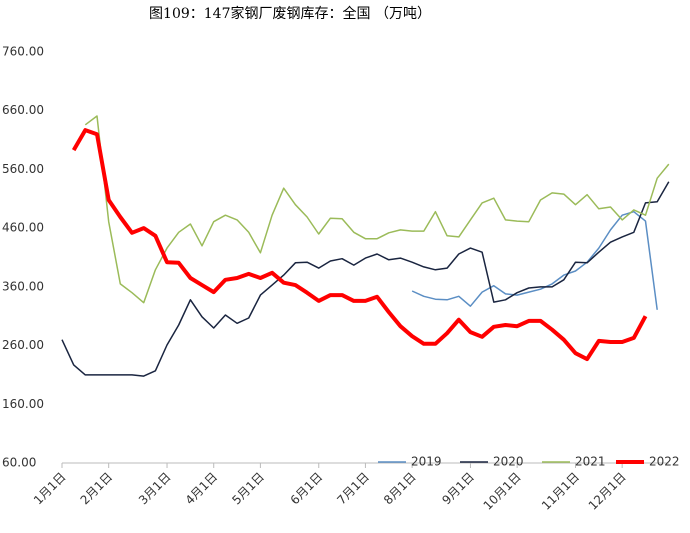 The width and height of the screenshot is (690, 533). Describe the element at coordinates (458, 489) in the screenshot. I see `x-tick-label: 9月1日` at that location.